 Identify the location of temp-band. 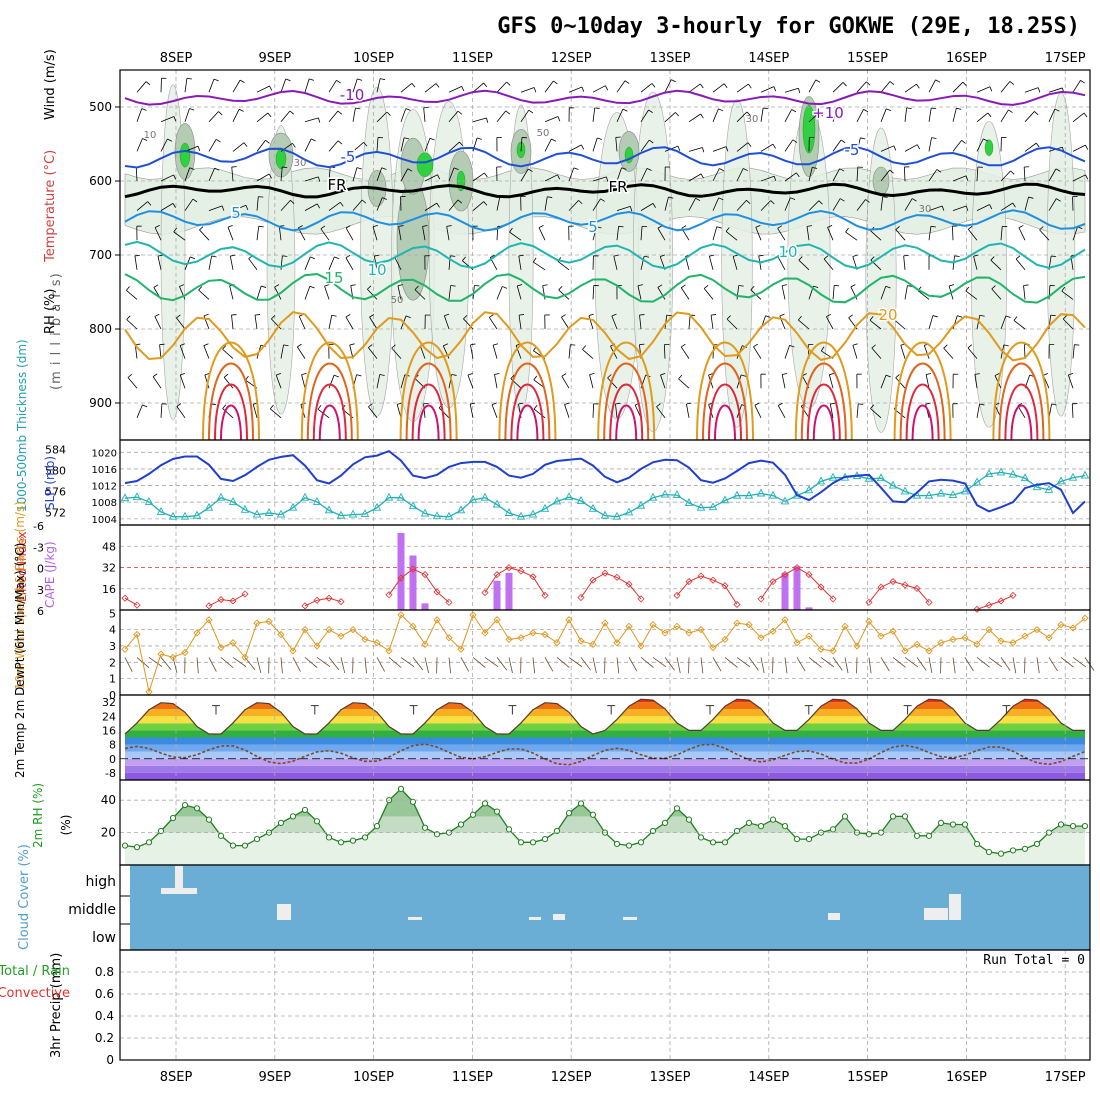
(605, 726).